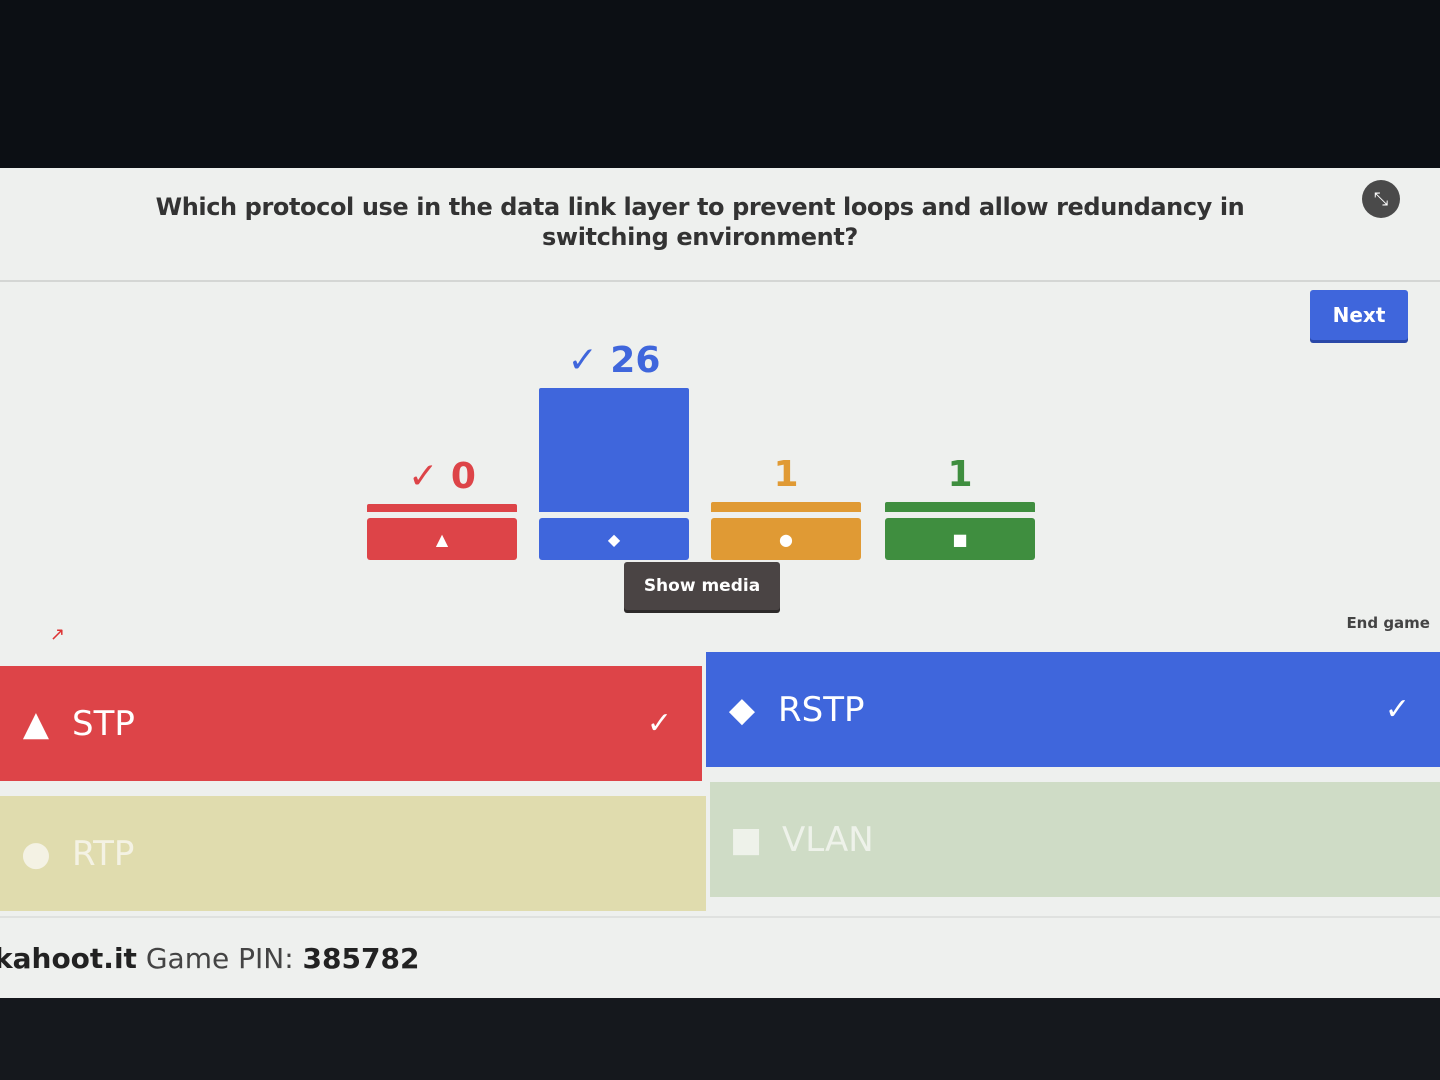 The height and width of the screenshot is (1080, 1440). Describe the element at coordinates (1075, 839) in the screenshot. I see `answer-vlan: ■ VLAN` at that location.